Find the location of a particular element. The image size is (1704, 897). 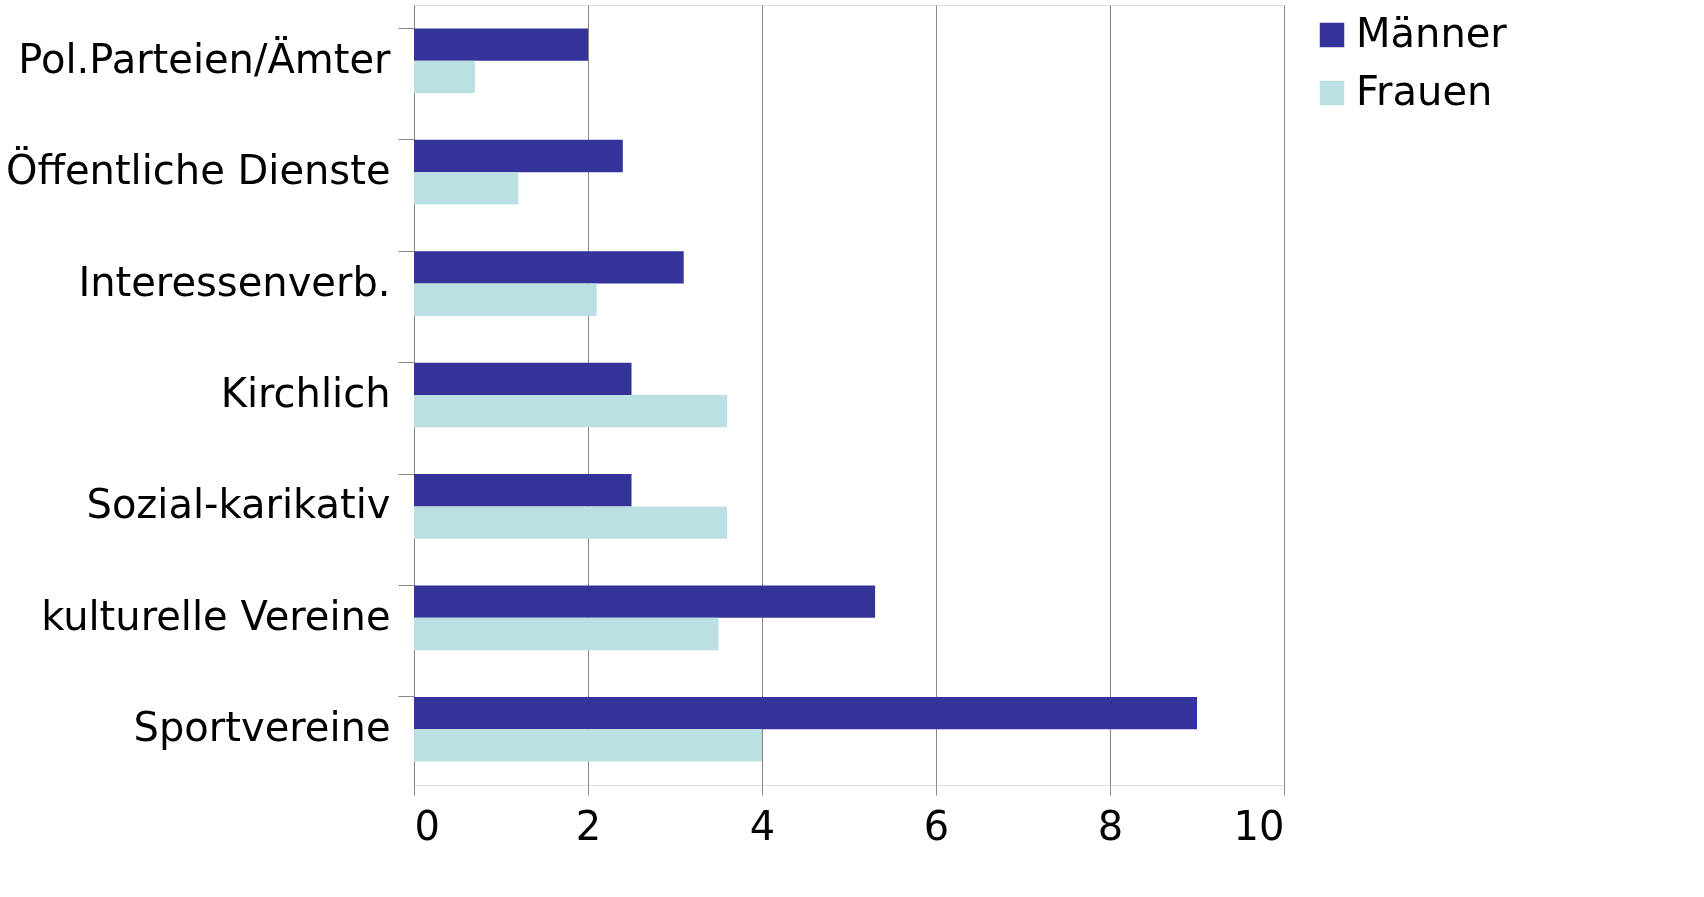

x-tick-label: 10 is located at coordinates (1259, 825).